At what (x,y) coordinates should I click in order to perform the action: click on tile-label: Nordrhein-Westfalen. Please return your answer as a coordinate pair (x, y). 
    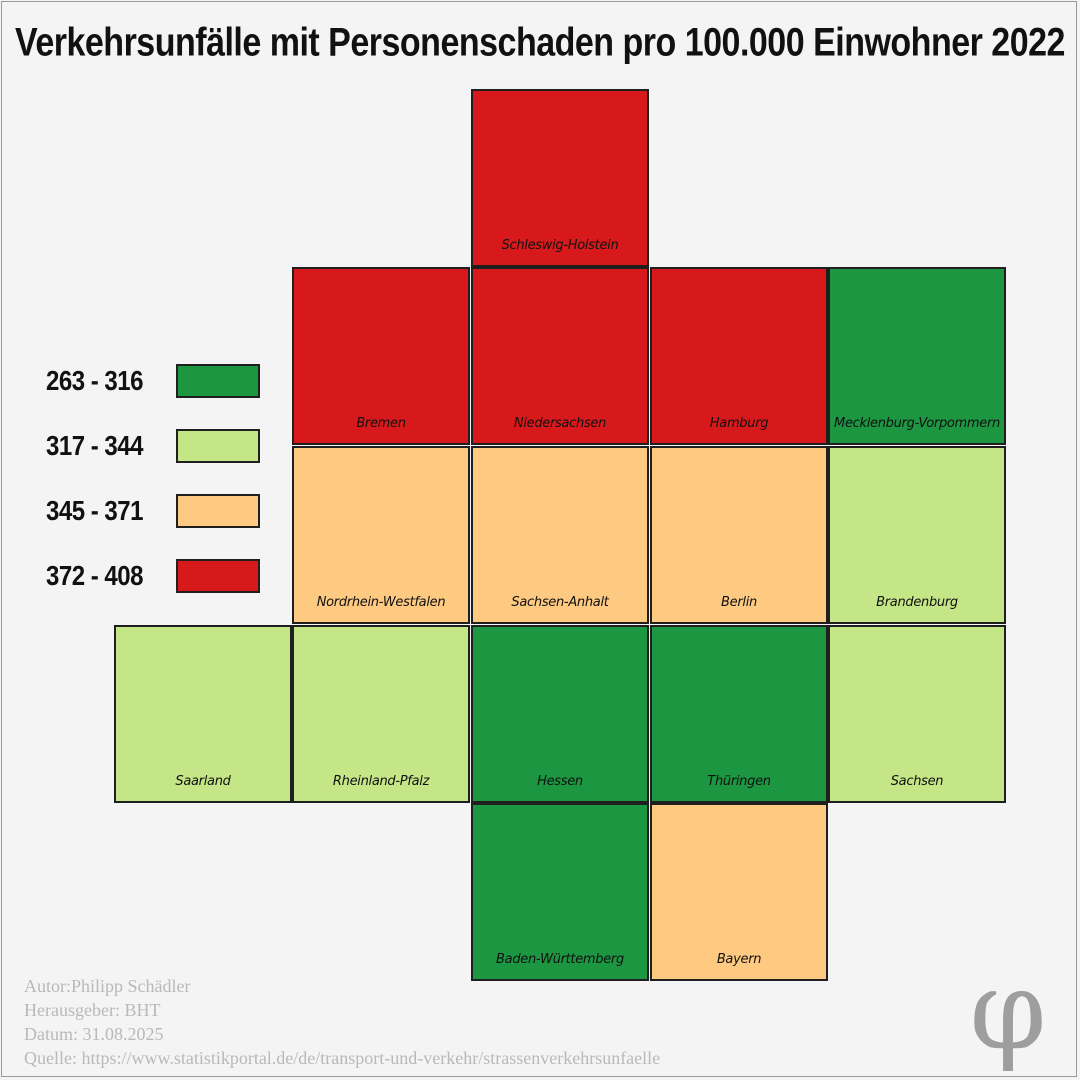
    Looking at the image, I should click on (381, 602).